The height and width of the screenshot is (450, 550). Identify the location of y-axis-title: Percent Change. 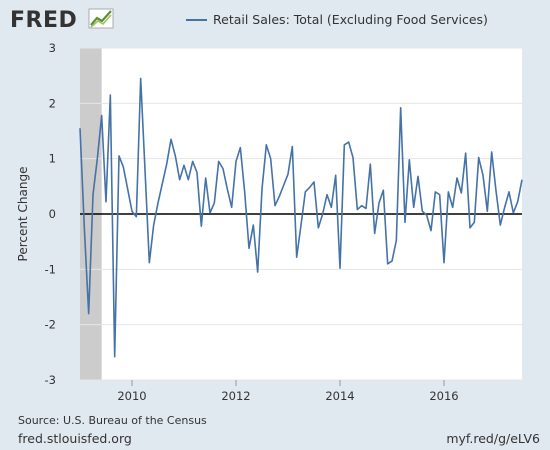
(23, 214).